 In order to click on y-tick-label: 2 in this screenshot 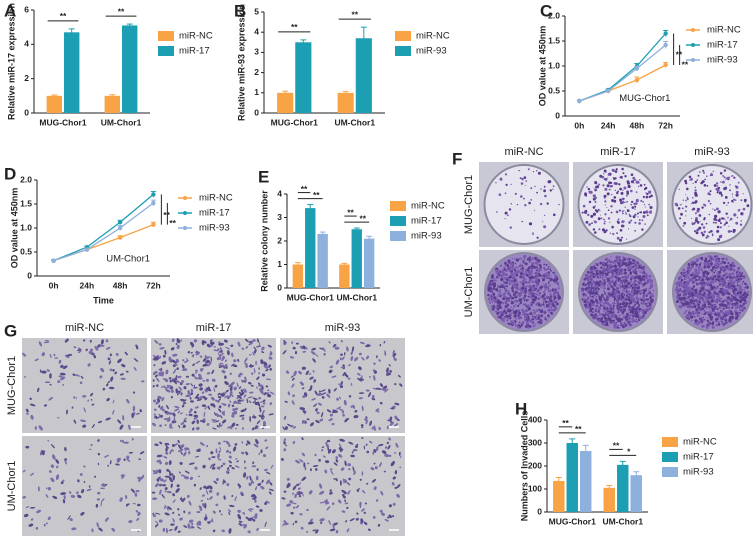, I will do `click(279, 240)`.